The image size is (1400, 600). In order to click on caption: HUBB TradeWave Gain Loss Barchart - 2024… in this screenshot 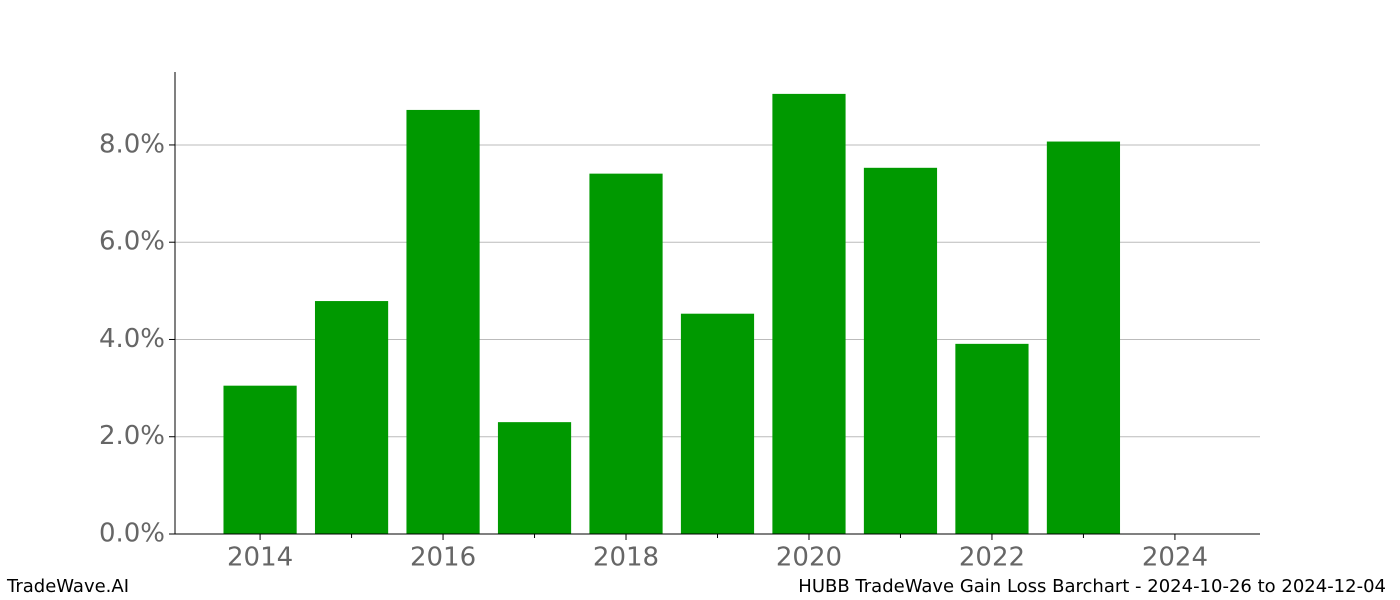, I will do `click(1092, 586)`.